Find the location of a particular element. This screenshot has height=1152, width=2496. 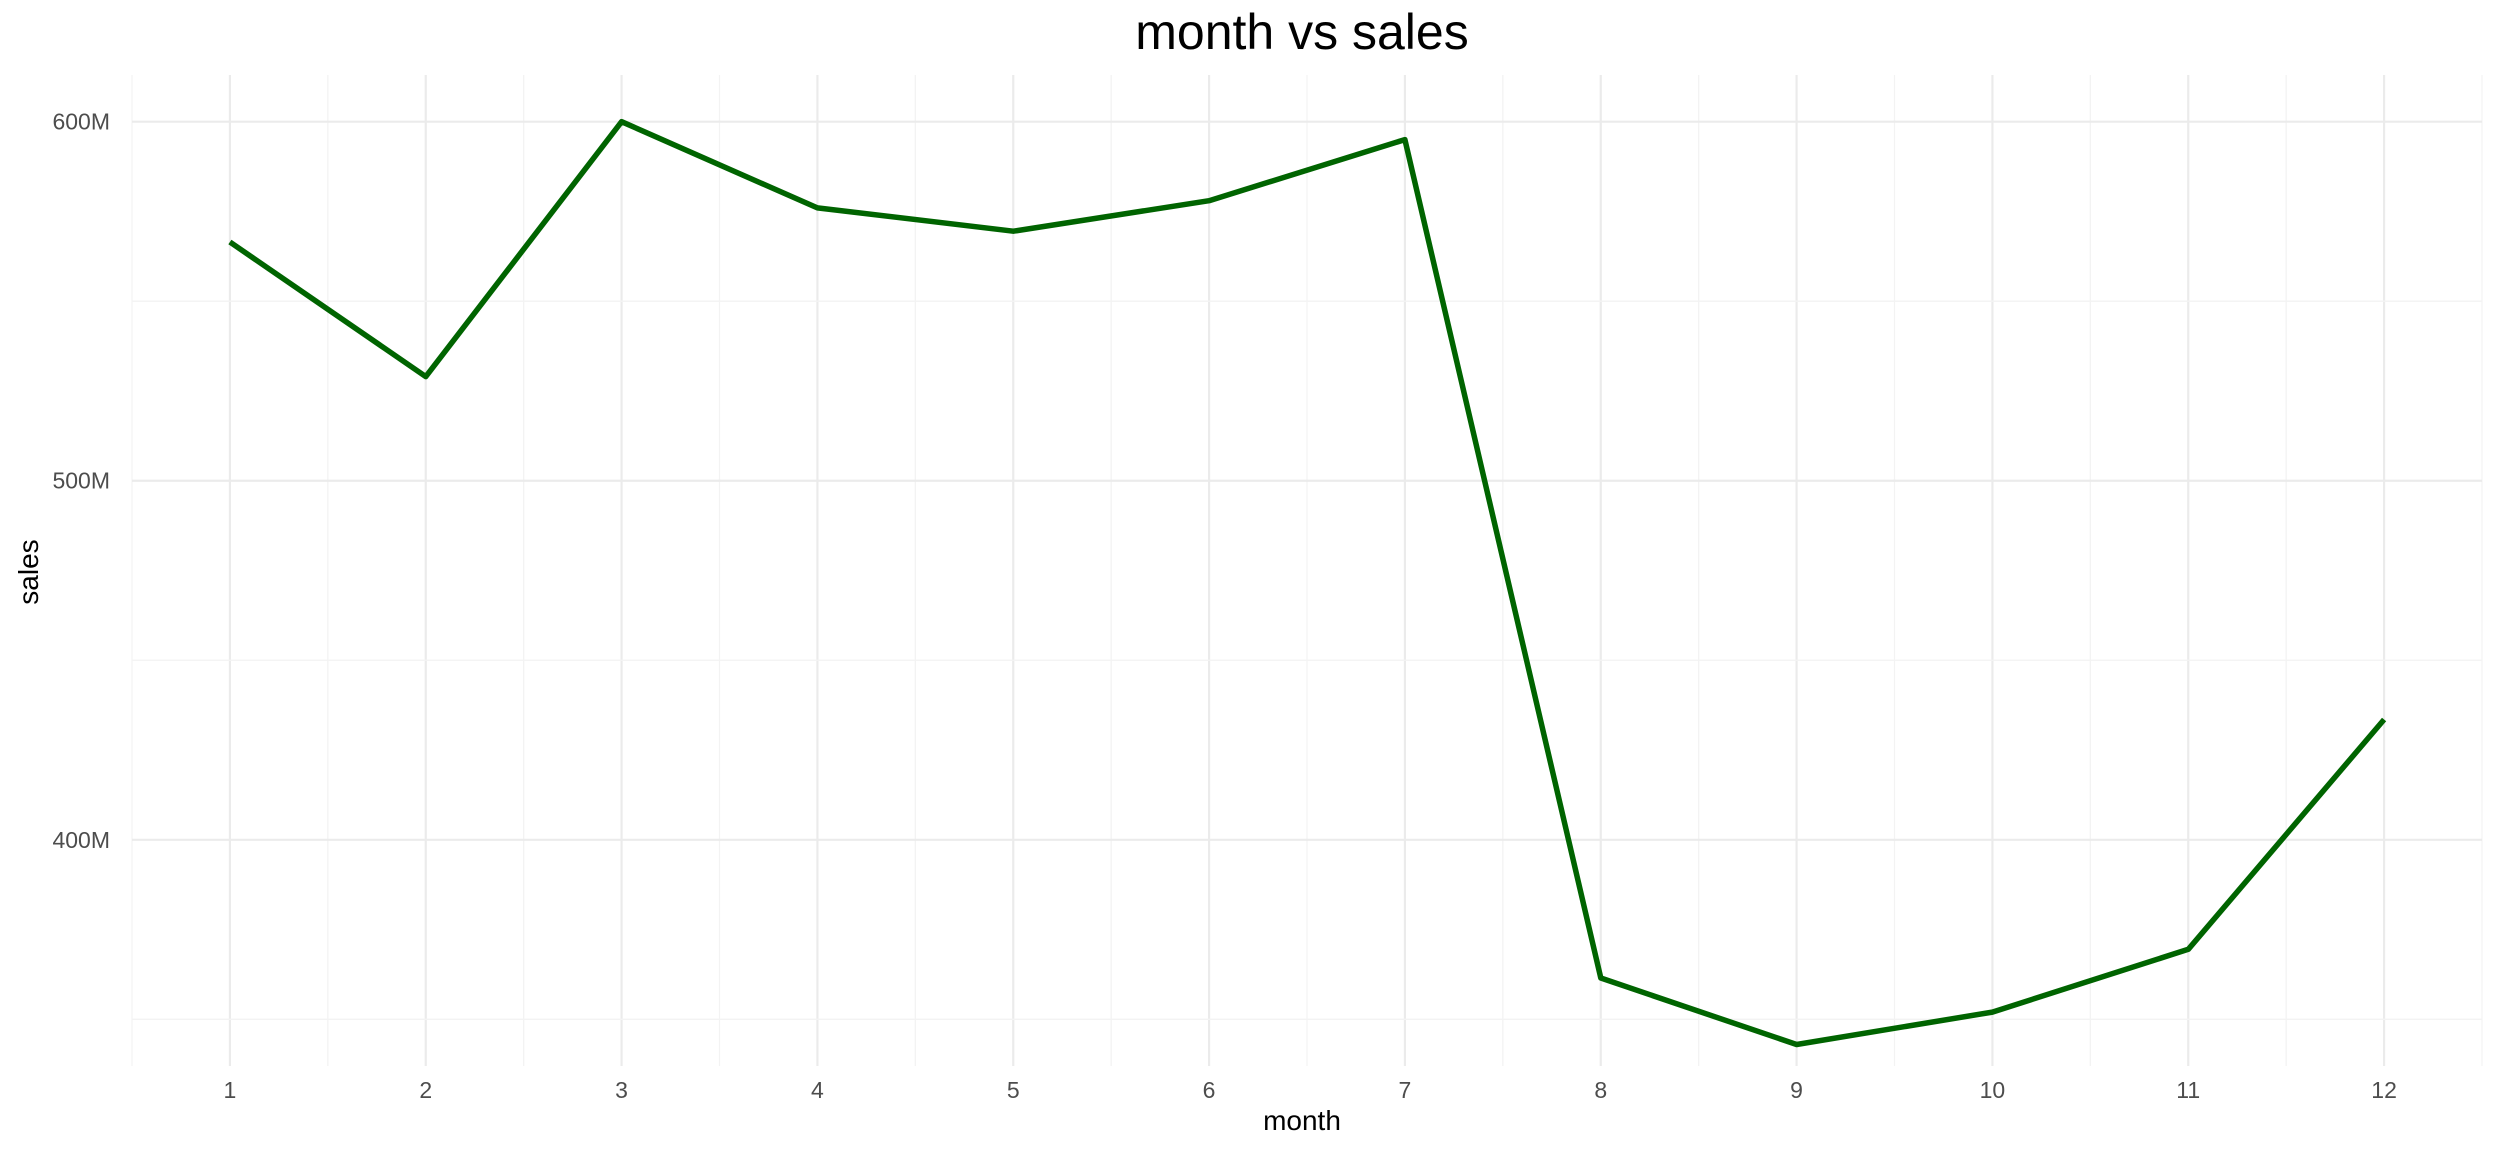

x-tick-label: 1 is located at coordinates (230, 1090).